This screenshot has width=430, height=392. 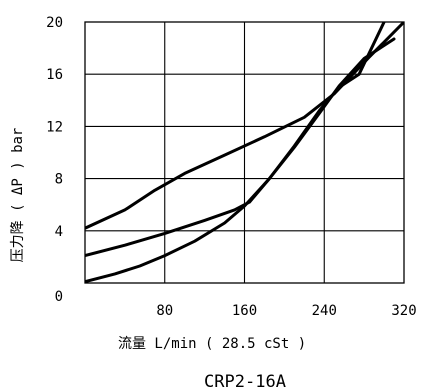 I want to click on y-tick-label-0: 0, so click(x=59, y=297).